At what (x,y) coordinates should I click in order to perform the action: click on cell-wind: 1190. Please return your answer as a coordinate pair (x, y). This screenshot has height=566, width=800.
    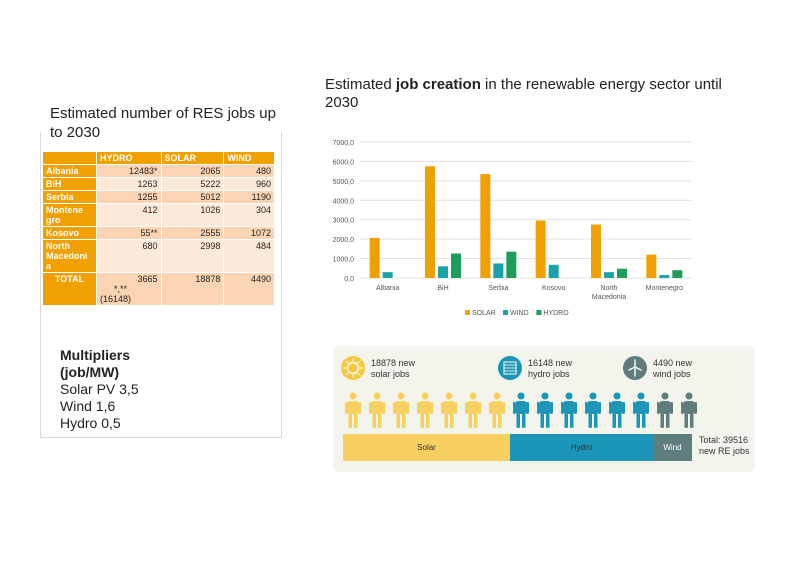
    Looking at the image, I should click on (249, 197).